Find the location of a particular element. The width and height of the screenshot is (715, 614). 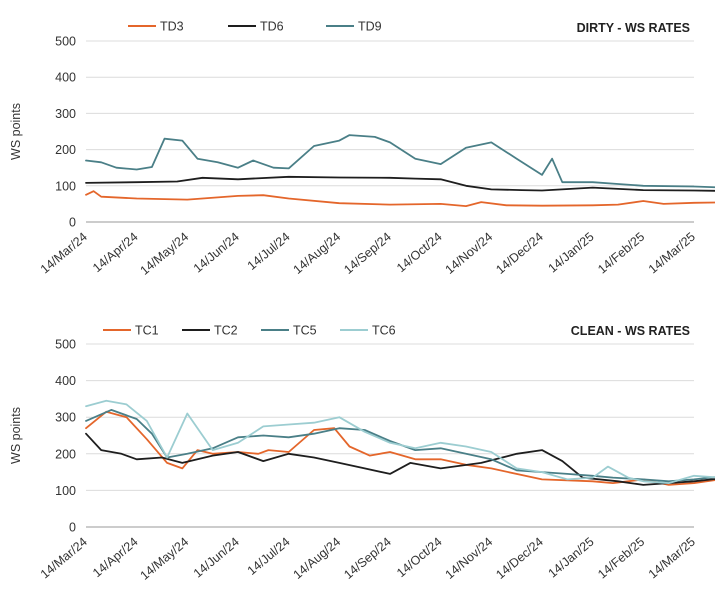

chart-2-x-tick-label: 14/Apr/24 is located at coordinates (115, 558).